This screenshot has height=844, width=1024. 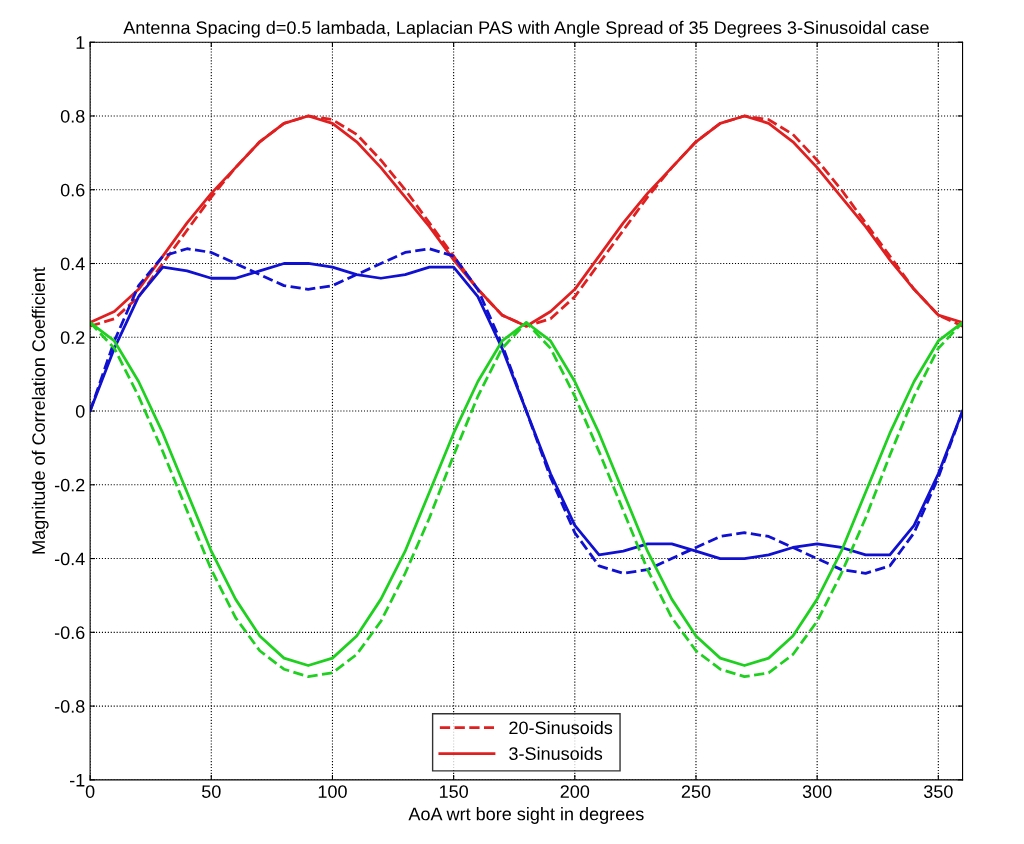 What do you see at coordinates (69, 633) in the screenshot?
I see `y-tick-label: -0.6` at bounding box center [69, 633].